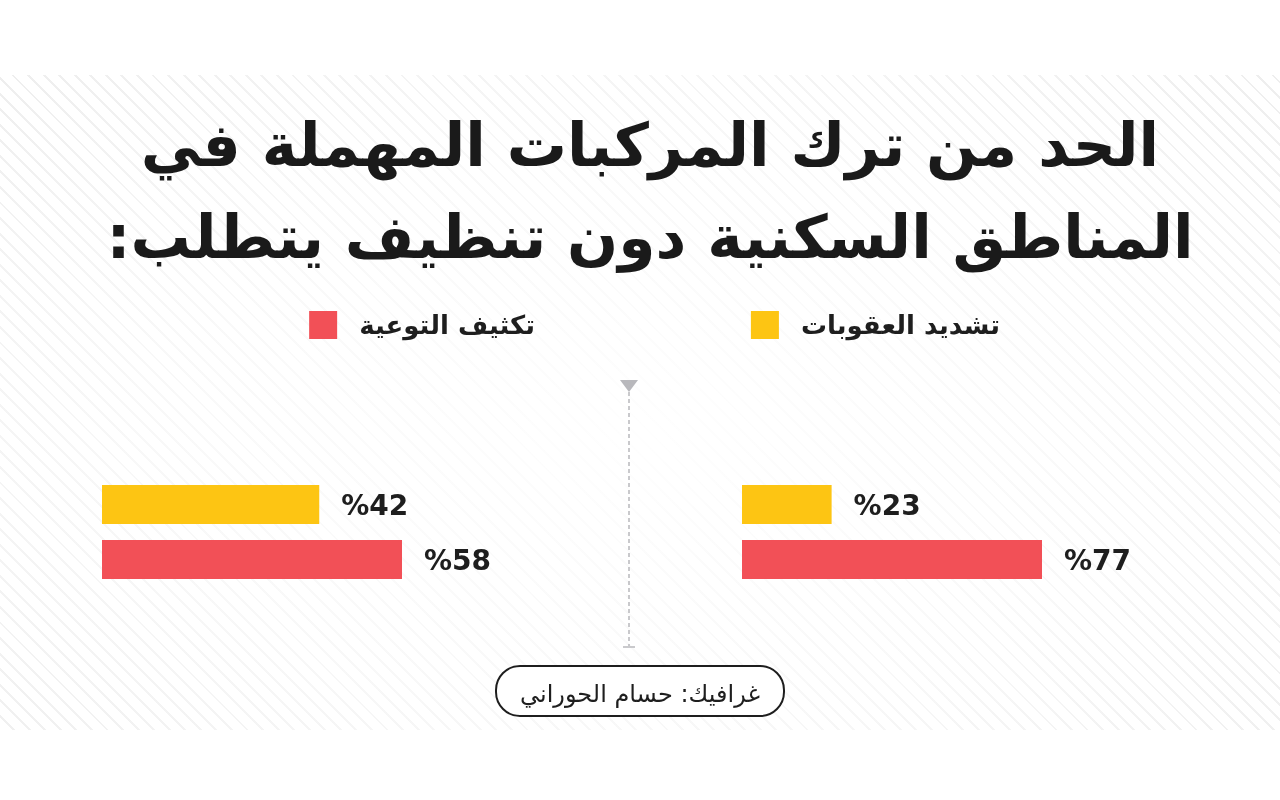  I want to click on text: غرافيك: حسام الحوراني, so click(640, 694).